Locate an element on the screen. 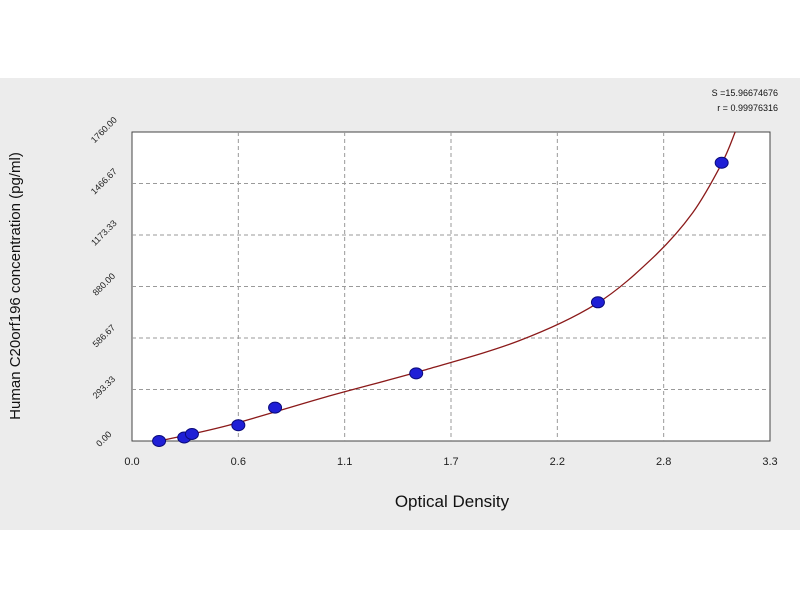  x-tick-labels: 0.0 0.6 1.1 1.7 2.2 2.8 3.3 is located at coordinates (450, 462).